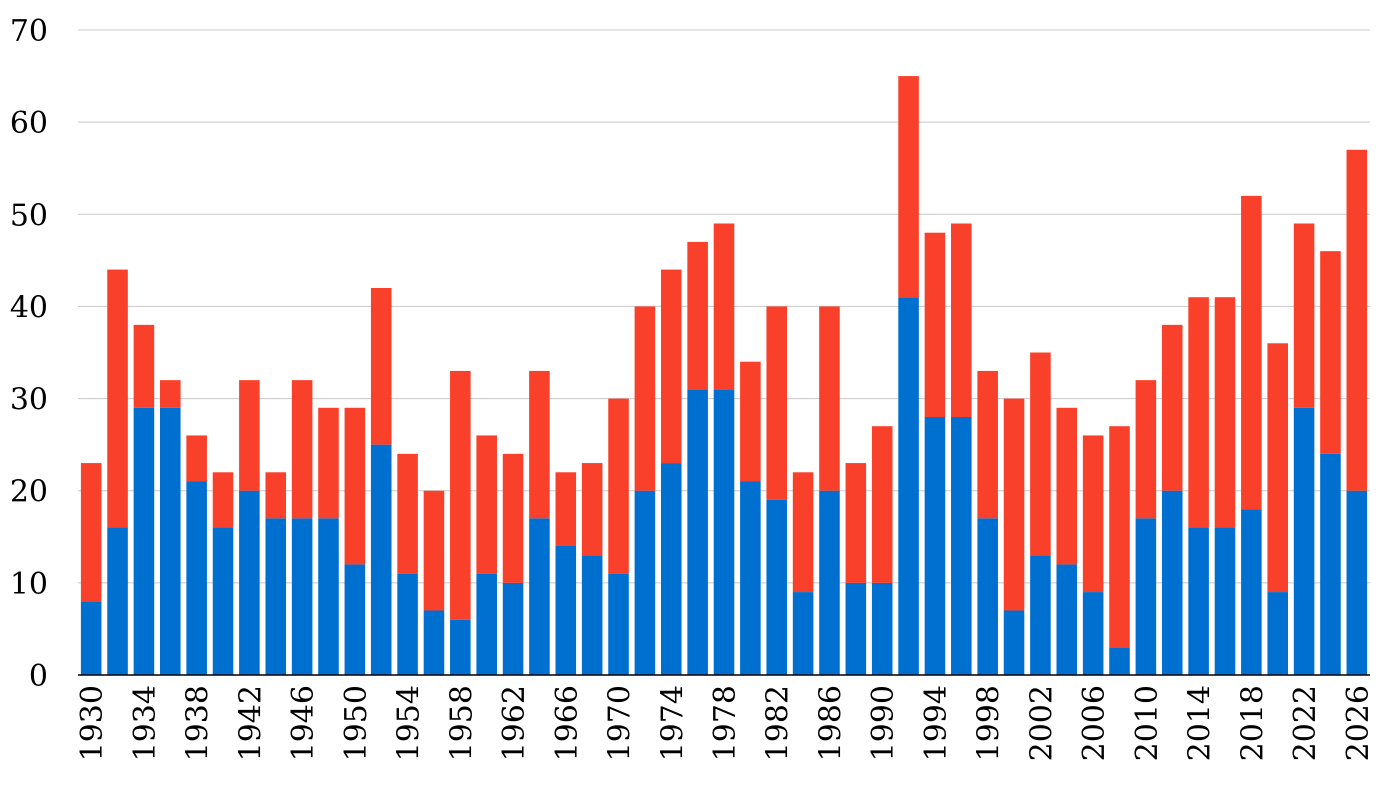 This screenshot has width=1380, height=800. What do you see at coordinates (1094, 723) in the screenshot?
I see `x-tick-label-2006: 2006` at bounding box center [1094, 723].